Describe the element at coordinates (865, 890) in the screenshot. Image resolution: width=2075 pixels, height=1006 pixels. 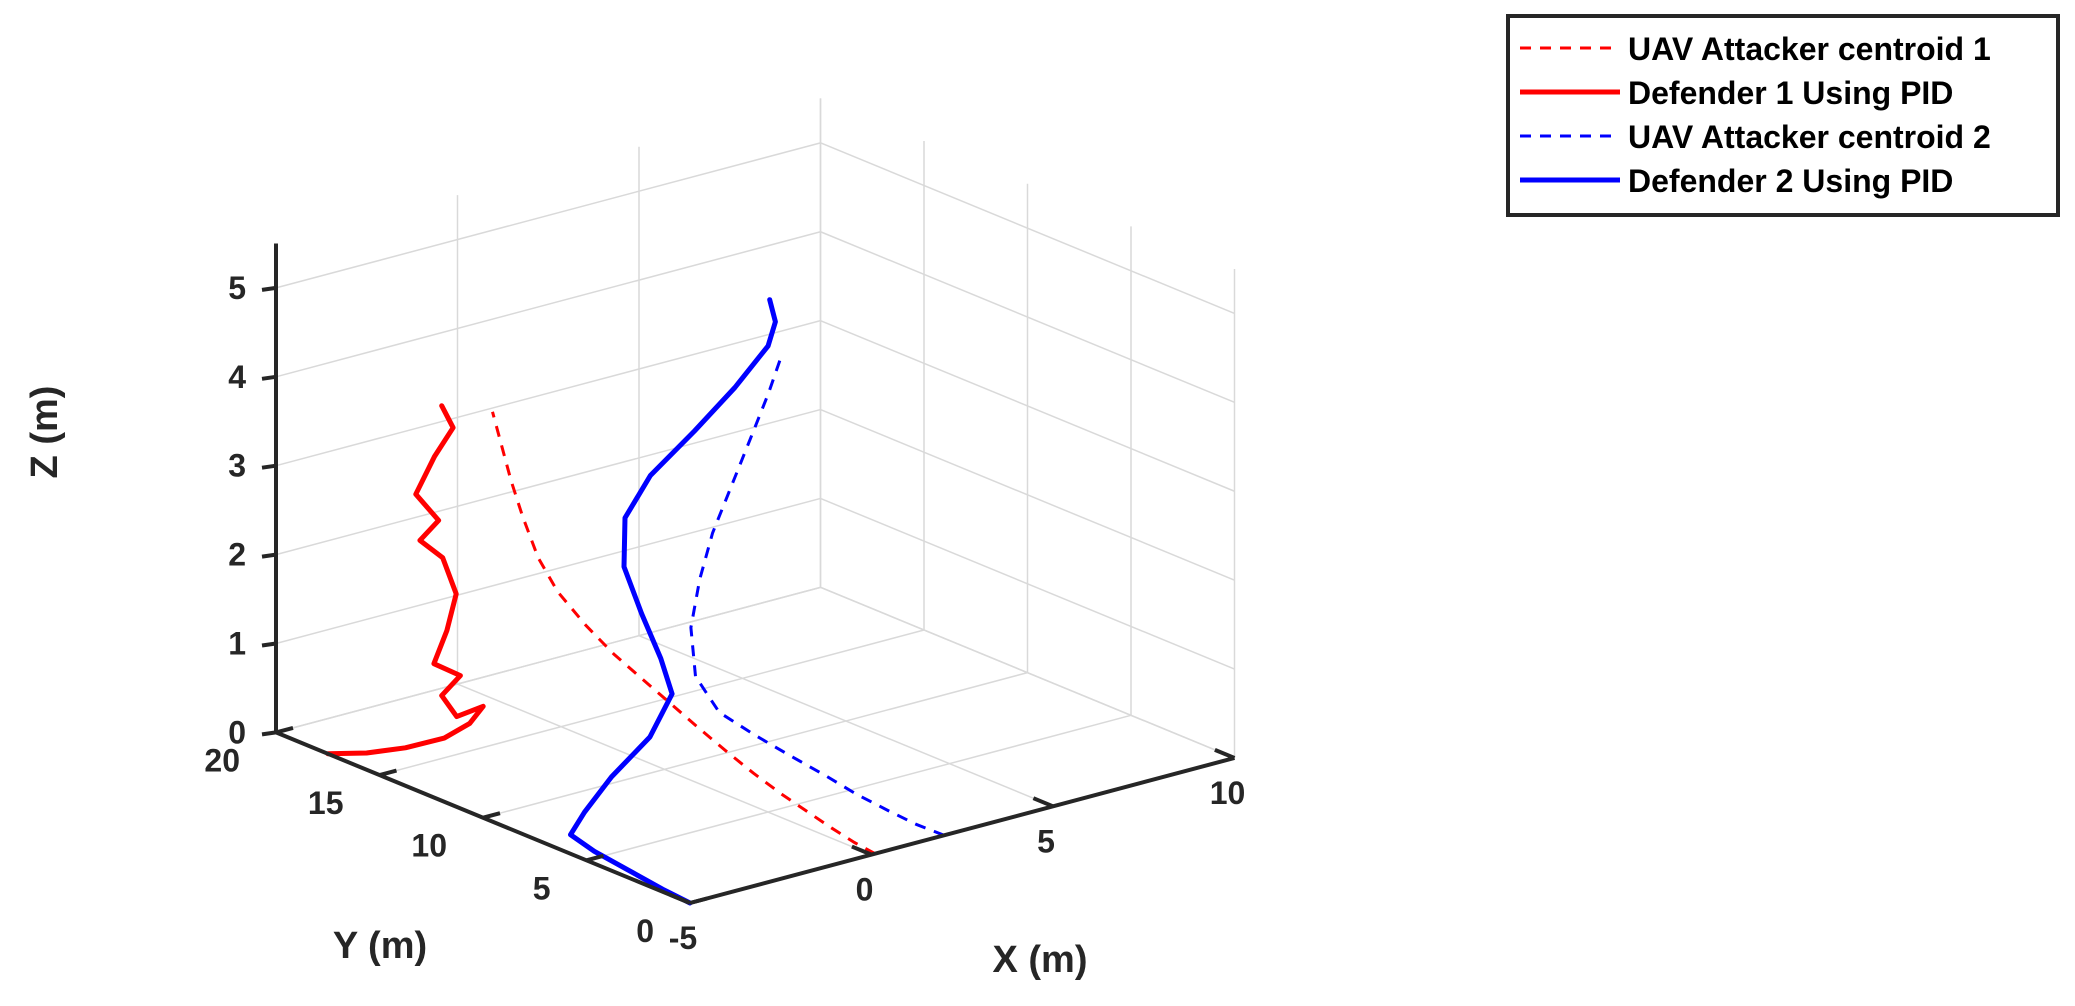
I see `x-tick-label: 0` at that location.